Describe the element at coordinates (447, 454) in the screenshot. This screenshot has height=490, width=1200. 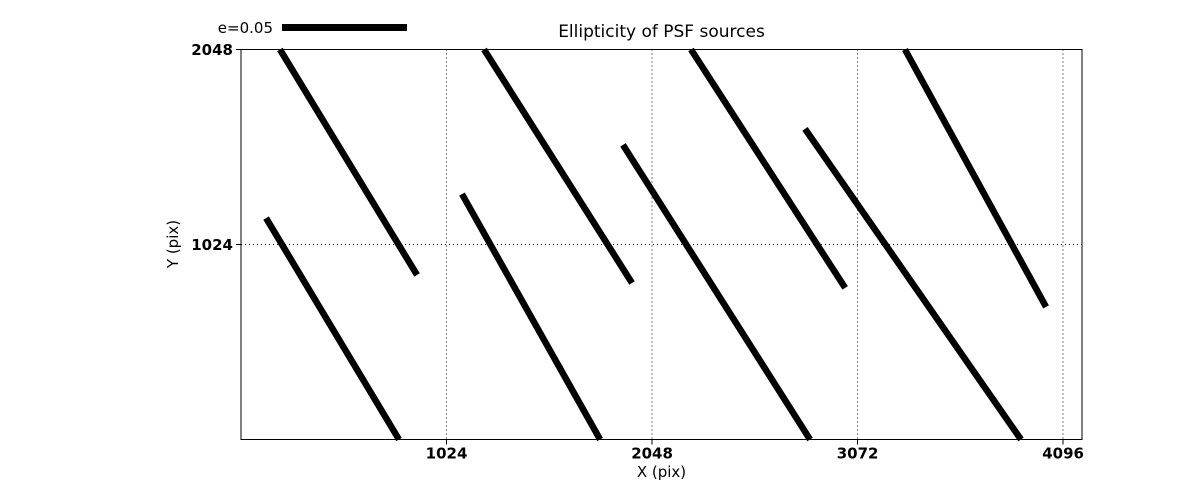
I see `x-tick-label: 1024` at that location.